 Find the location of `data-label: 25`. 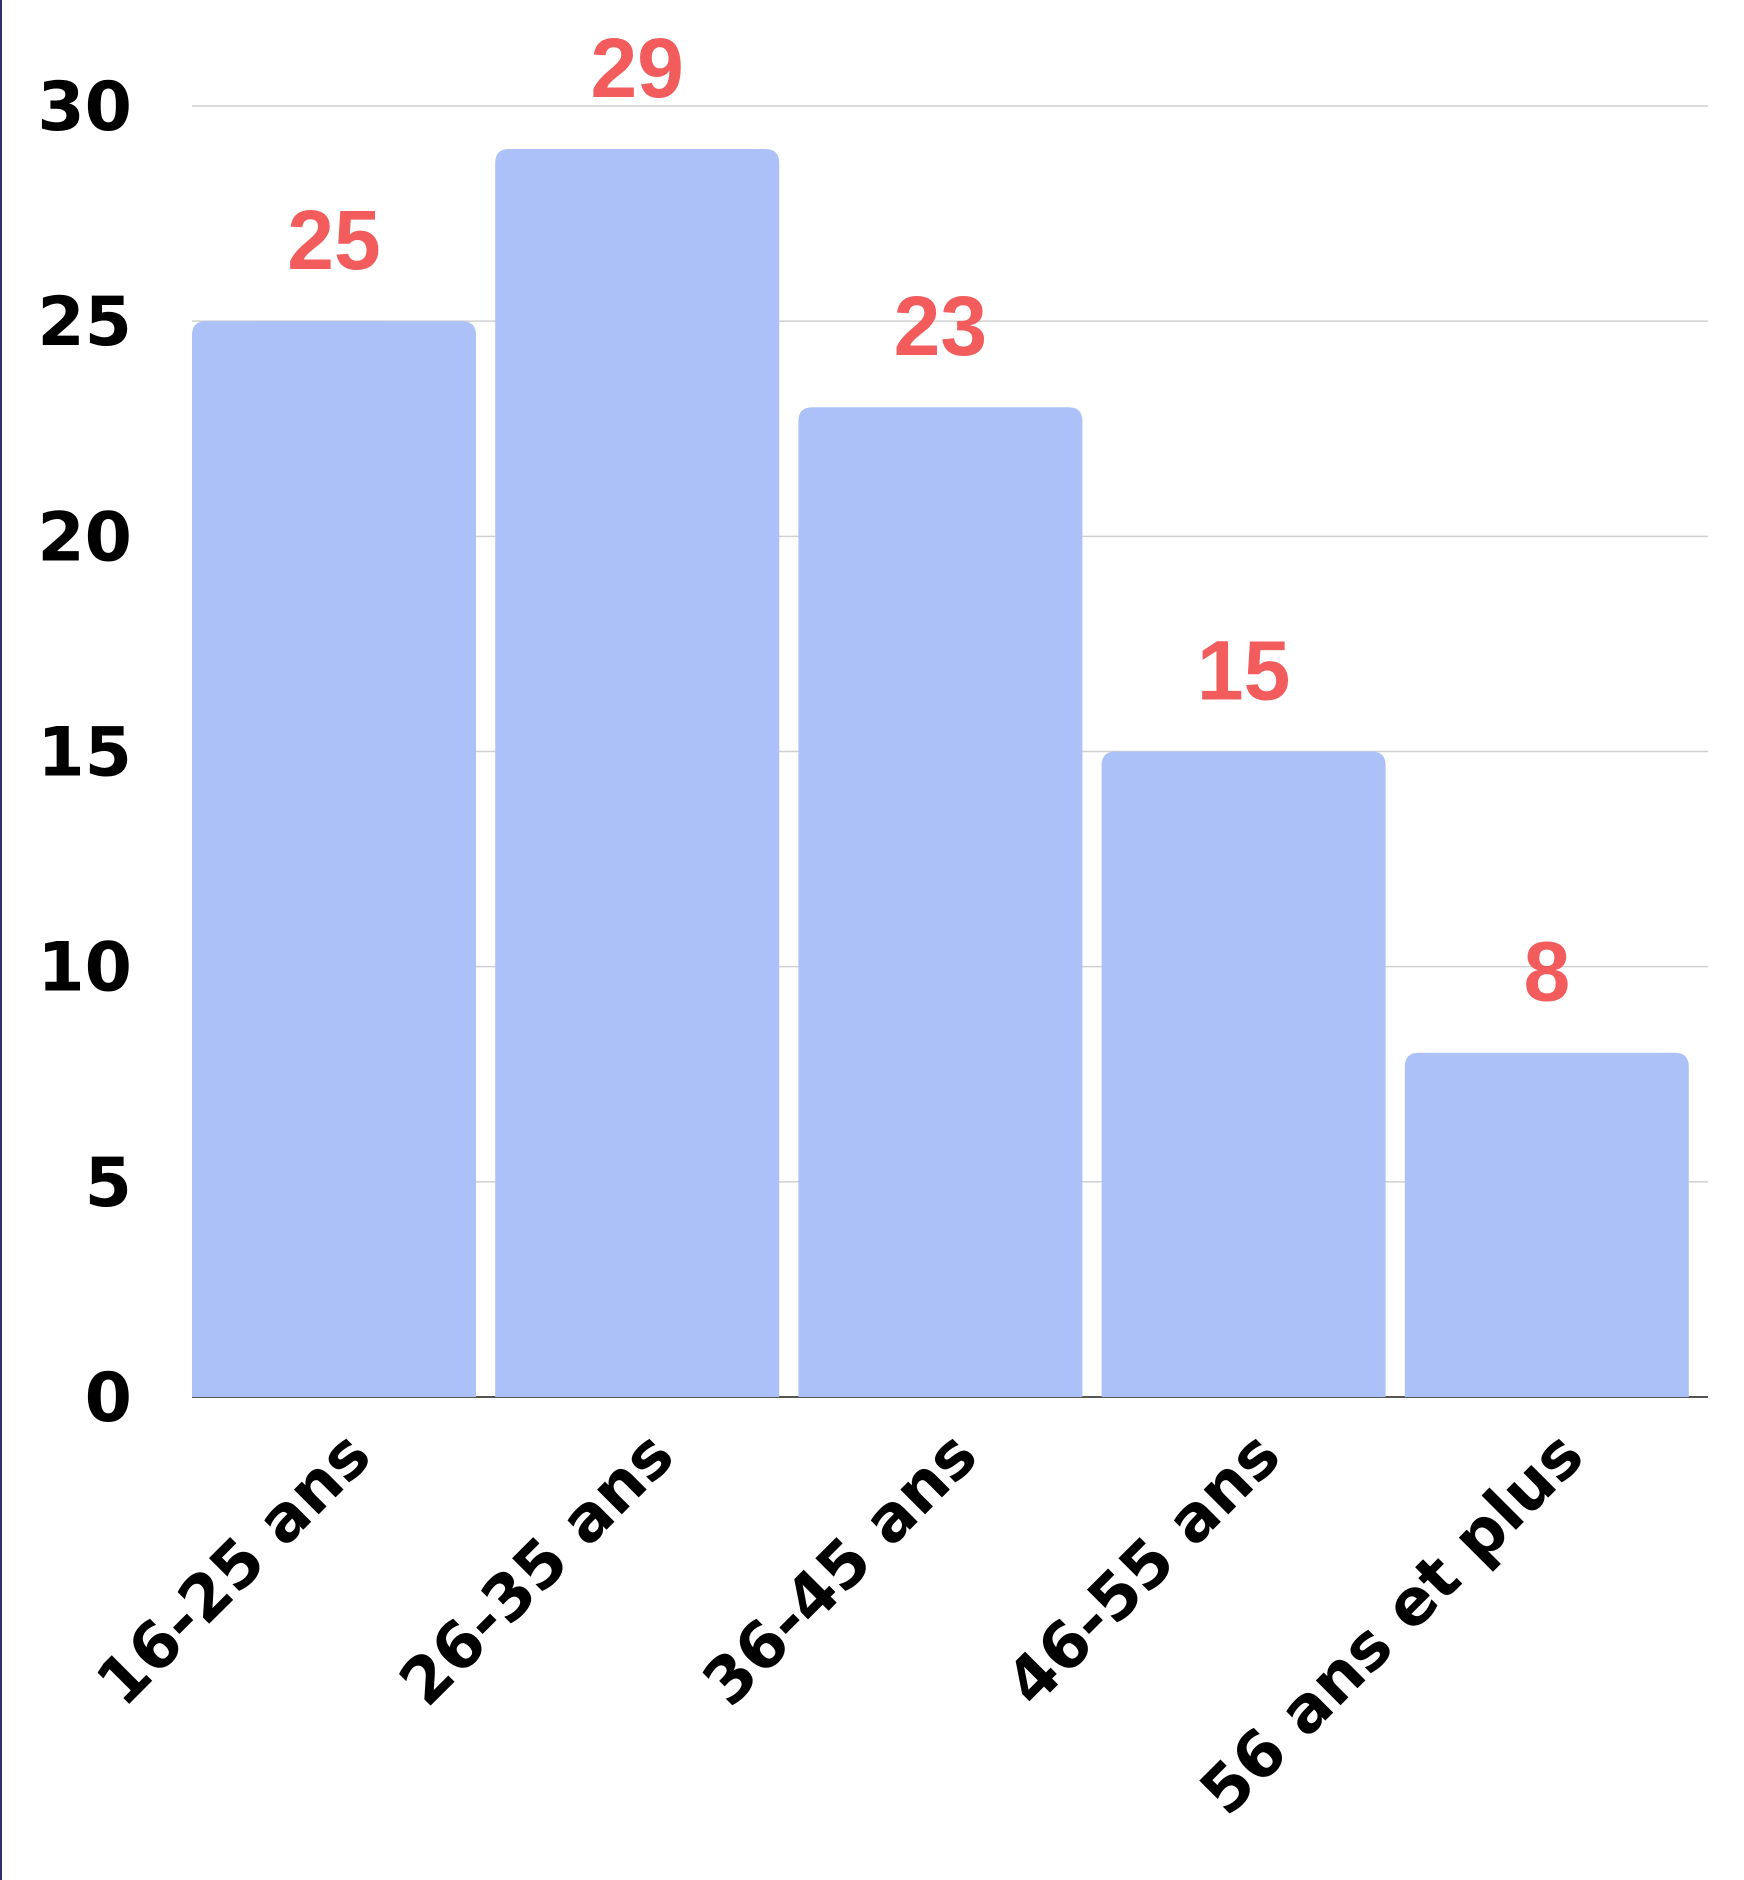

data-label: 25 is located at coordinates (333, 240).